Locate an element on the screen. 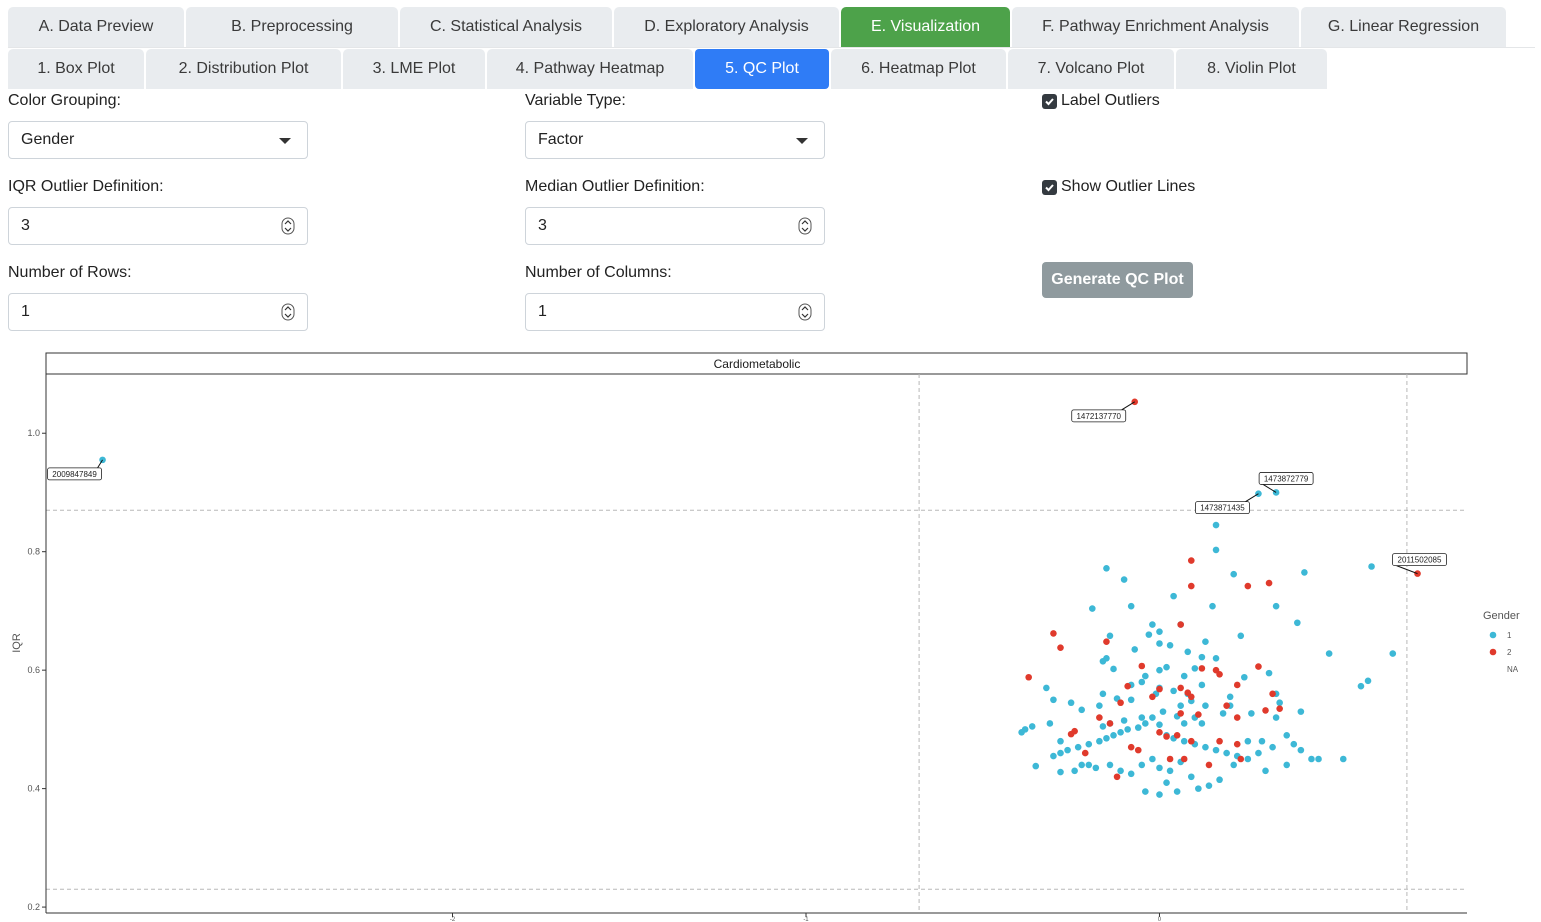 The image size is (1541, 922). tab-divider is located at coordinates (771, 47).